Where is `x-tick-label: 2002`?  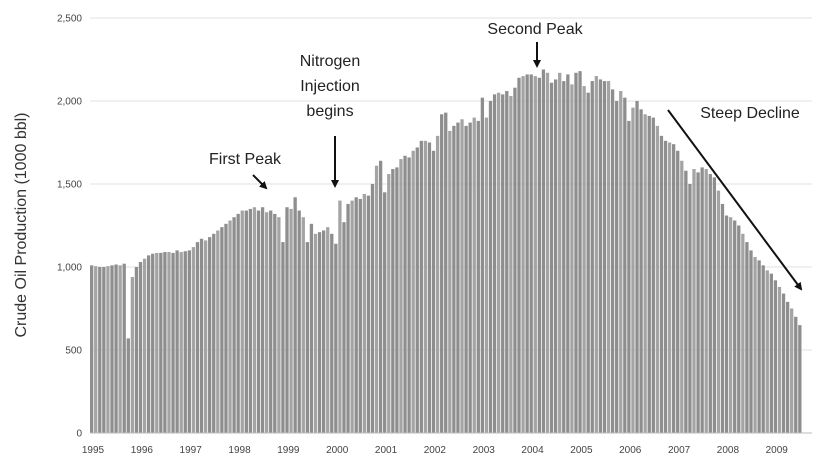
x-tick-label: 2002 is located at coordinates (435, 450).